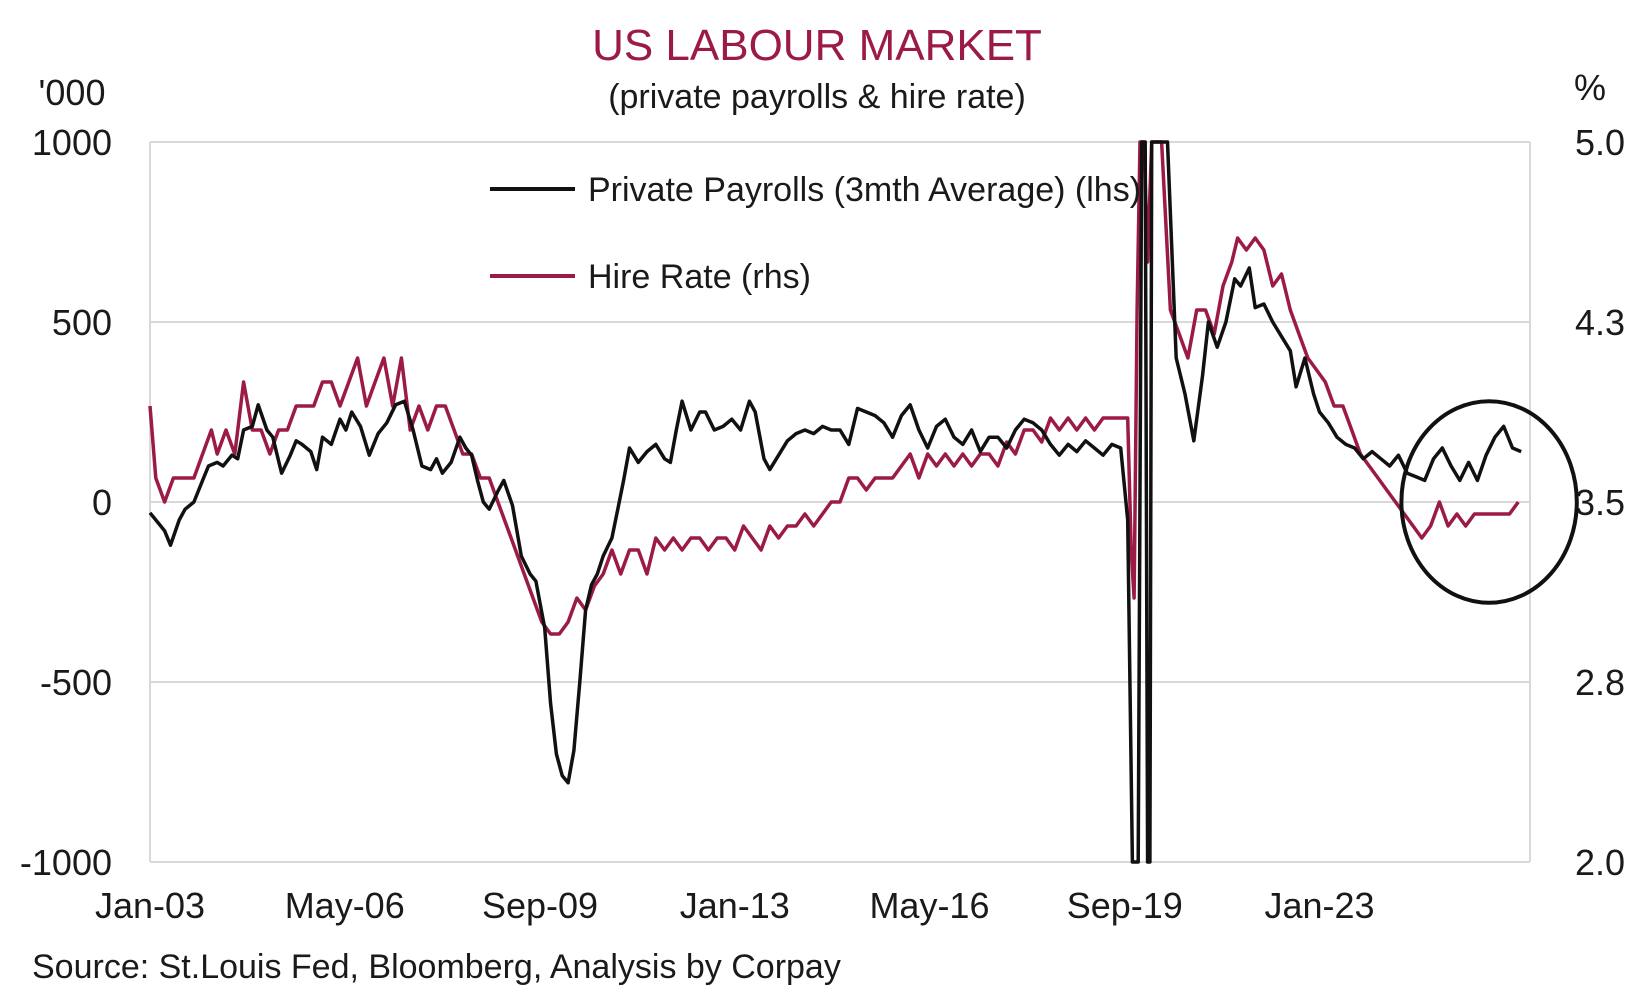 The width and height of the screenshot is (1635, 1000). What do you see at coordinates (66, 862) in the screenshot?
I see `y-left-tick-label: -1000` at bounding box center [66, 862].